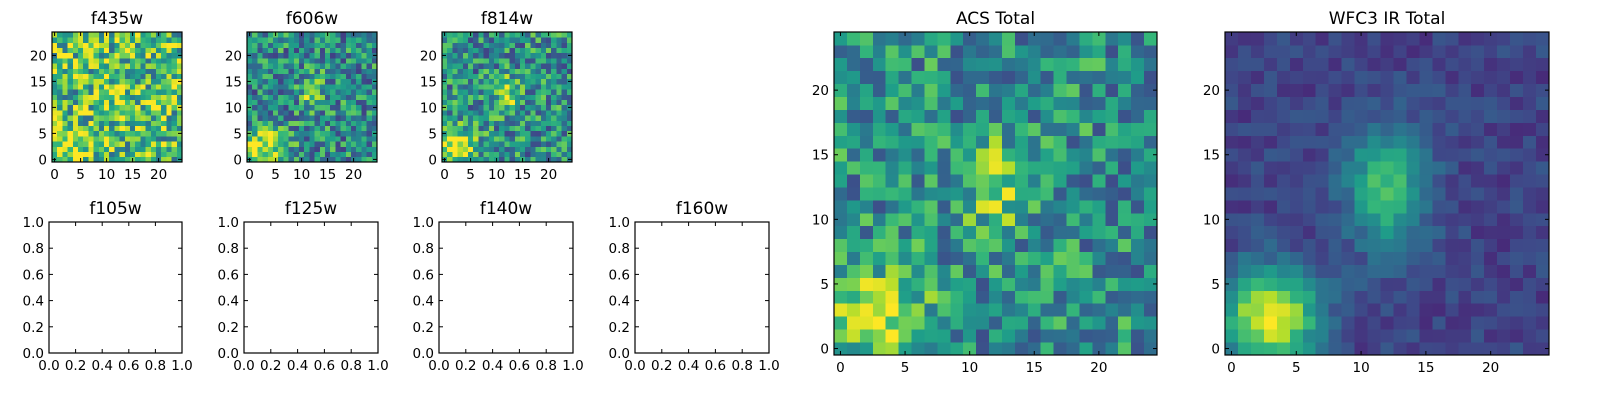 This screenshot has width=1600, height=400. Describe the element at coordinates (519, 366) in the screenshot. I see `f140w-xtick-label: 0.6` at that location.